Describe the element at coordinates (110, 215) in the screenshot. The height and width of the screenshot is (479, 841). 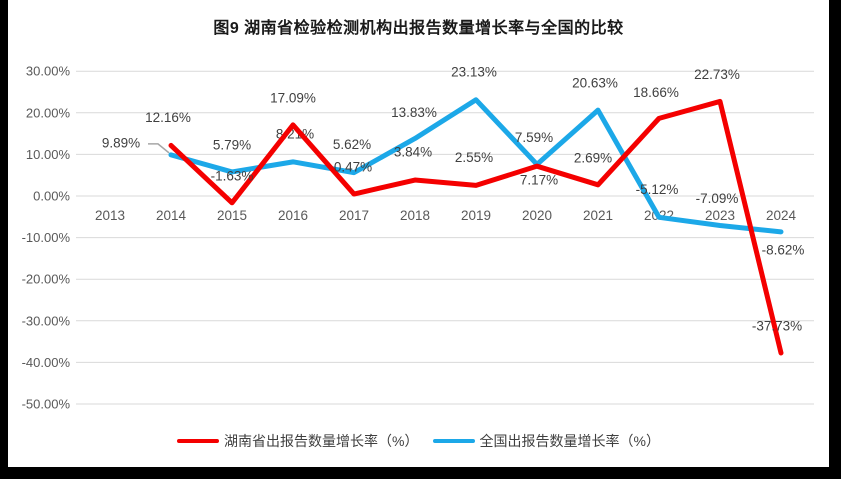
I see `x-axis-tick-label: 2013` at that location.